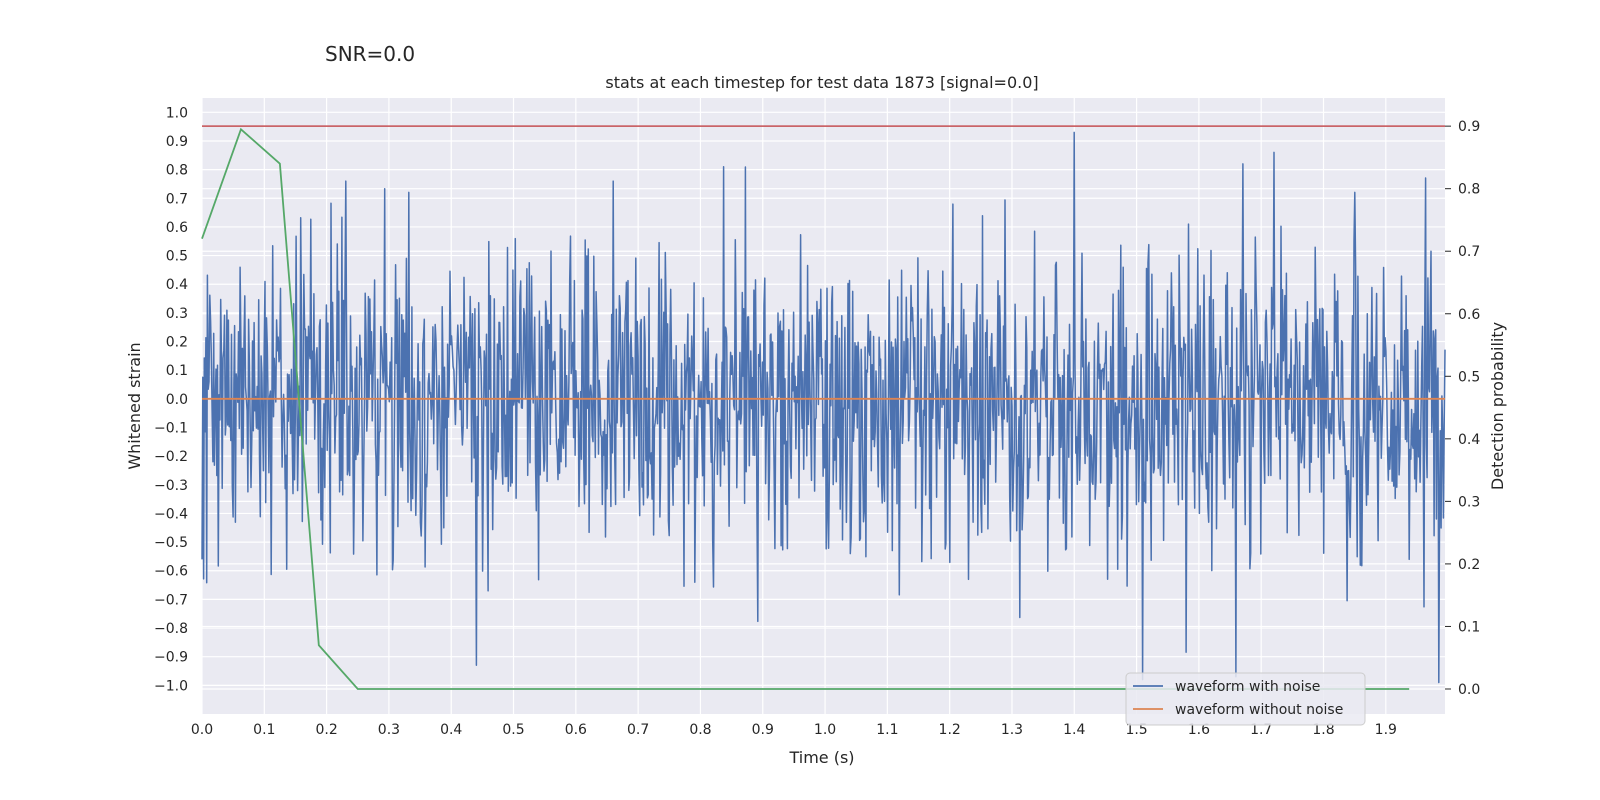 The image size is (1600, 800). I want to click on y-tick-label: 0.2, so click(177, 343).